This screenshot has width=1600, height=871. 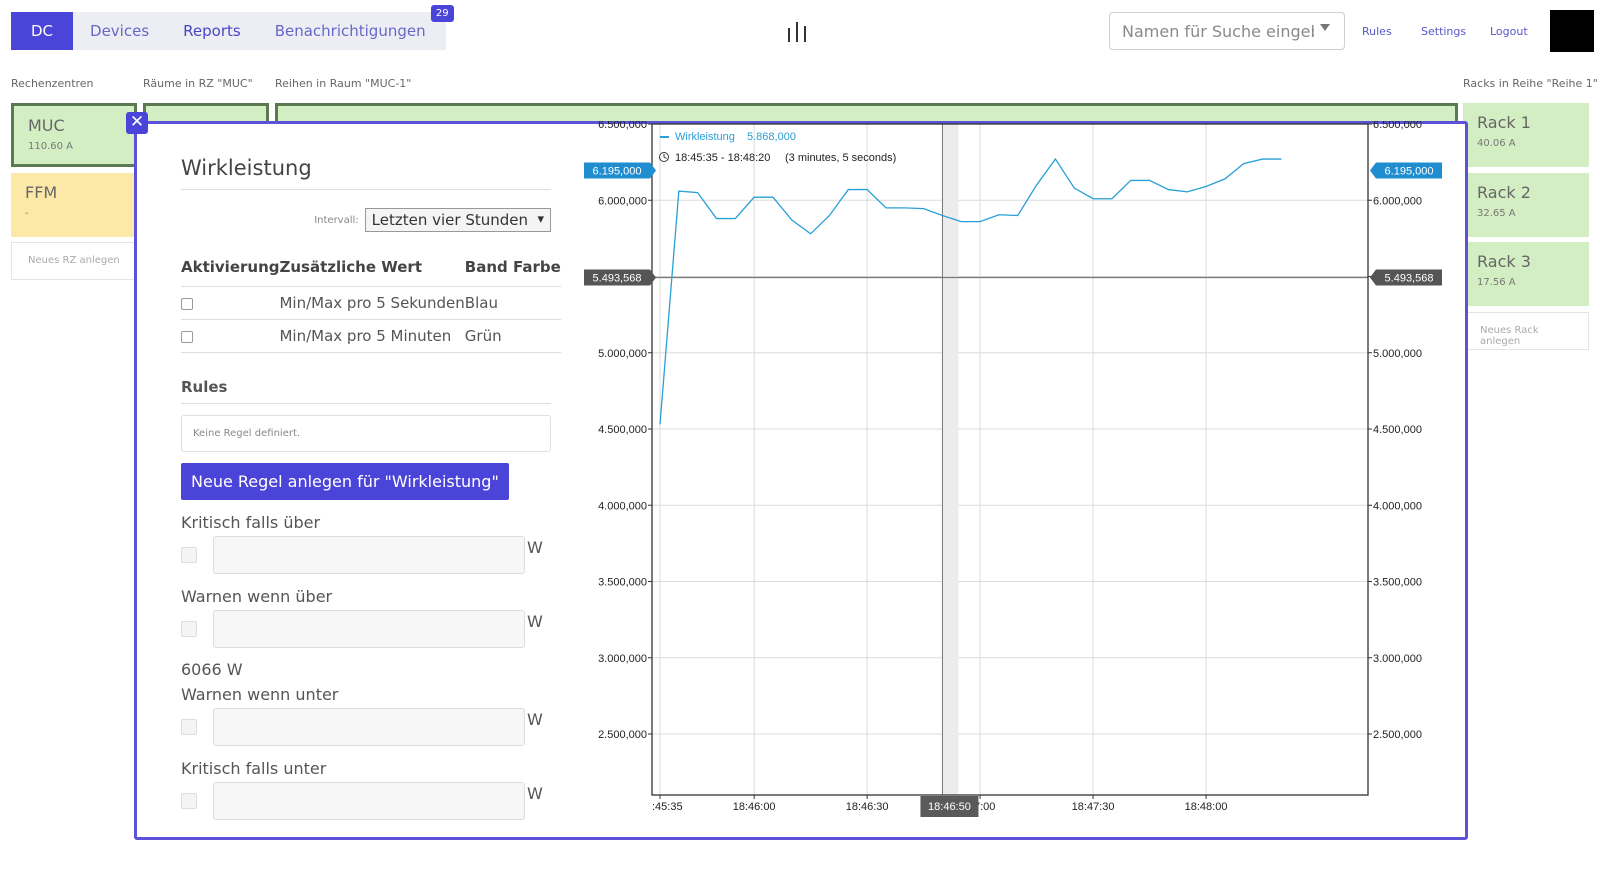 I want to click on x-tick-label: 18:46:00, so click(x=754, y=807).